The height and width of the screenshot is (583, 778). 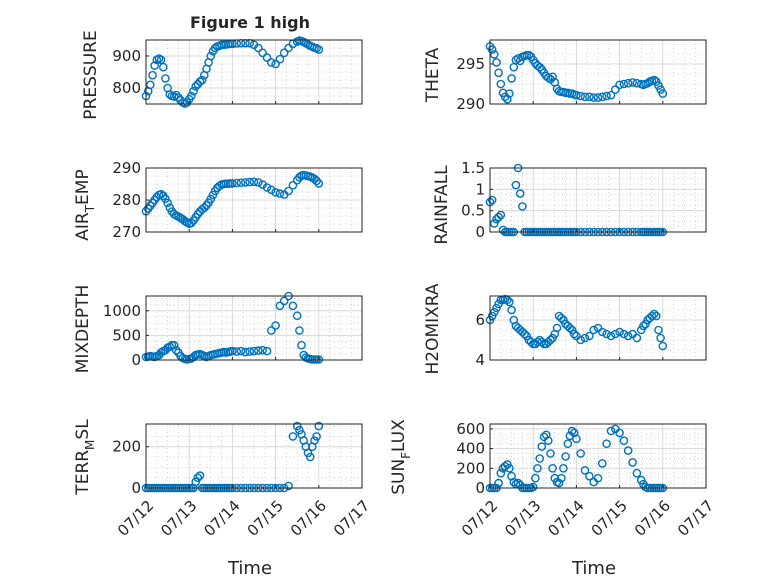 What do you see at coordinates (399, 435) in the screenshot?
I see `ylabel-sun-flux-rest: LUX` at bounding box center [399, 435].